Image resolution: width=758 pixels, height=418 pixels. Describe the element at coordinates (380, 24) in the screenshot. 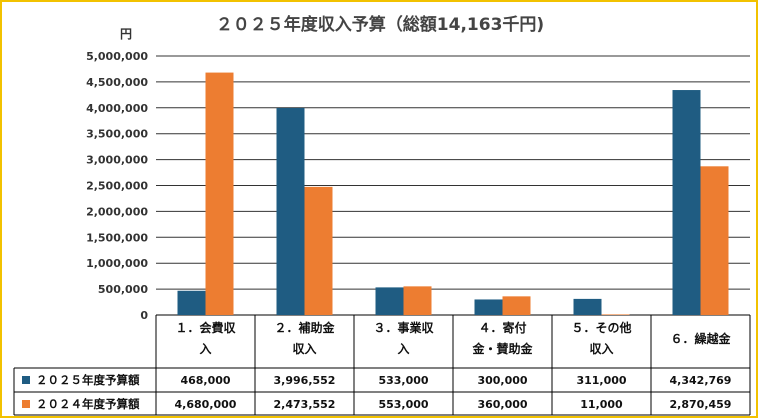

I see `chart-title: ２０２５年度収入予算（総額14,163千円)` at that location.